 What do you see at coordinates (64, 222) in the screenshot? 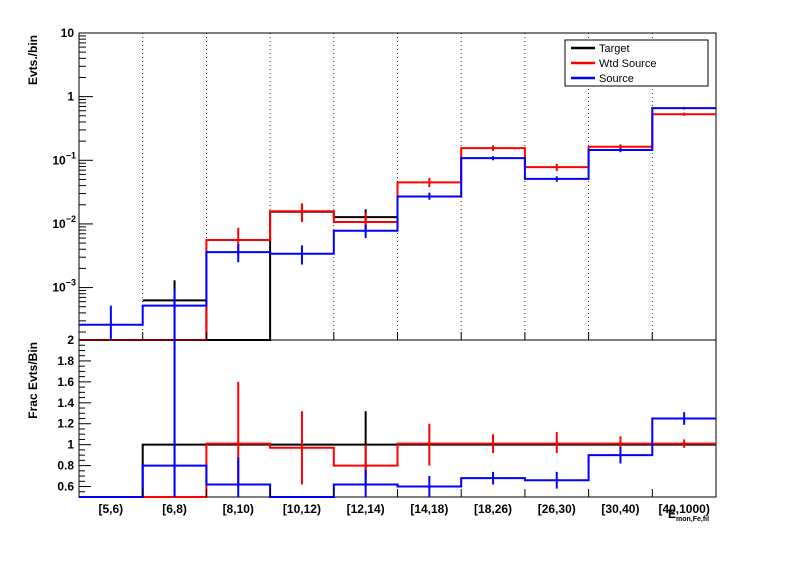
I see `y-tick-label: 10⁻²` at bounding box center [64, 222].